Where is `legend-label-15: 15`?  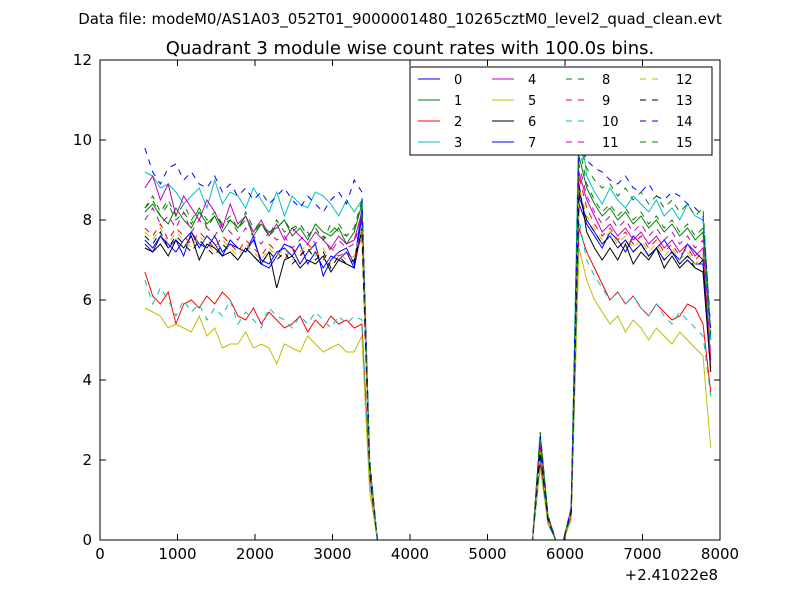 legend-label-15: 15 is located at coordinates (684, 143).